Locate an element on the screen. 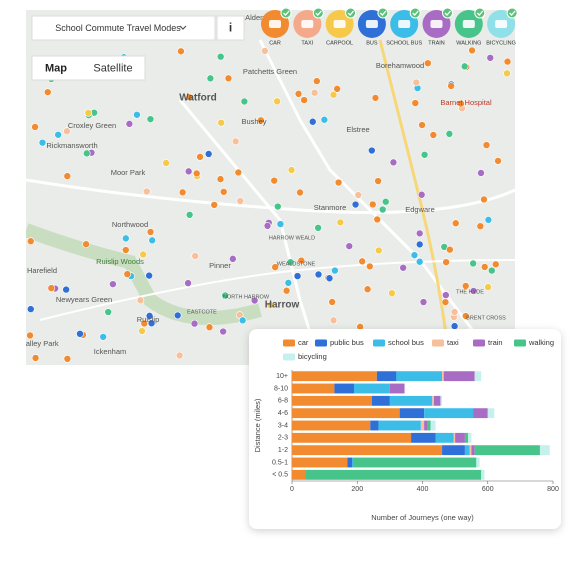 This screenshot has height=565, width=576. map-label: Borehamwood is located at coordinates (400, 65).